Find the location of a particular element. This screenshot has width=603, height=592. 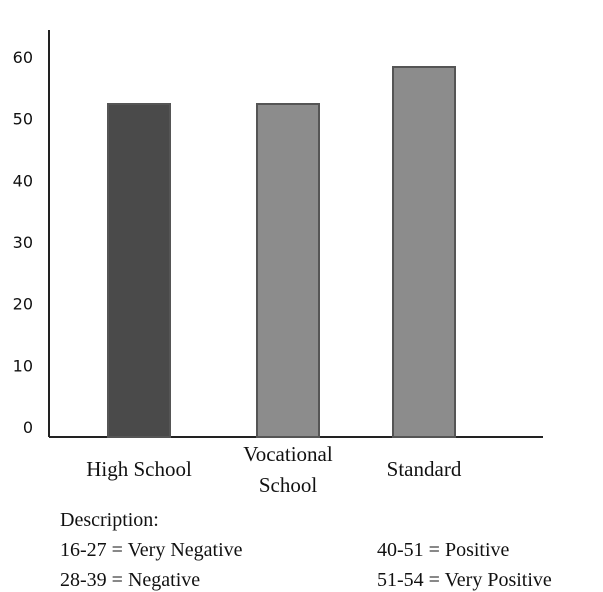

legend-heading: Description: is located at coordinates (109, 520).